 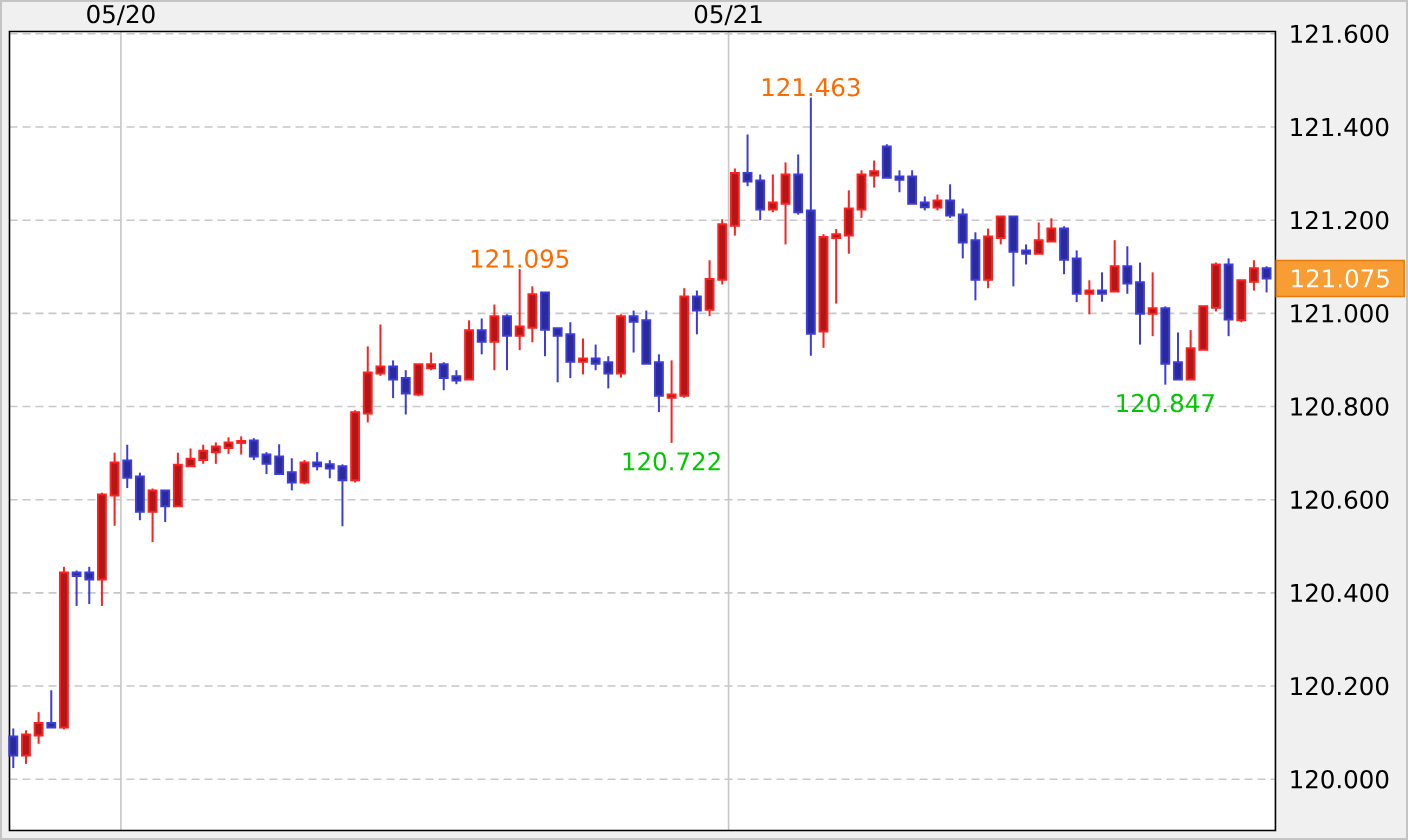 What do you see at coordinates (1340, 593) in the screenshot?
I see `y-tick-label: 120.400` at bounding box center [1340, 593].